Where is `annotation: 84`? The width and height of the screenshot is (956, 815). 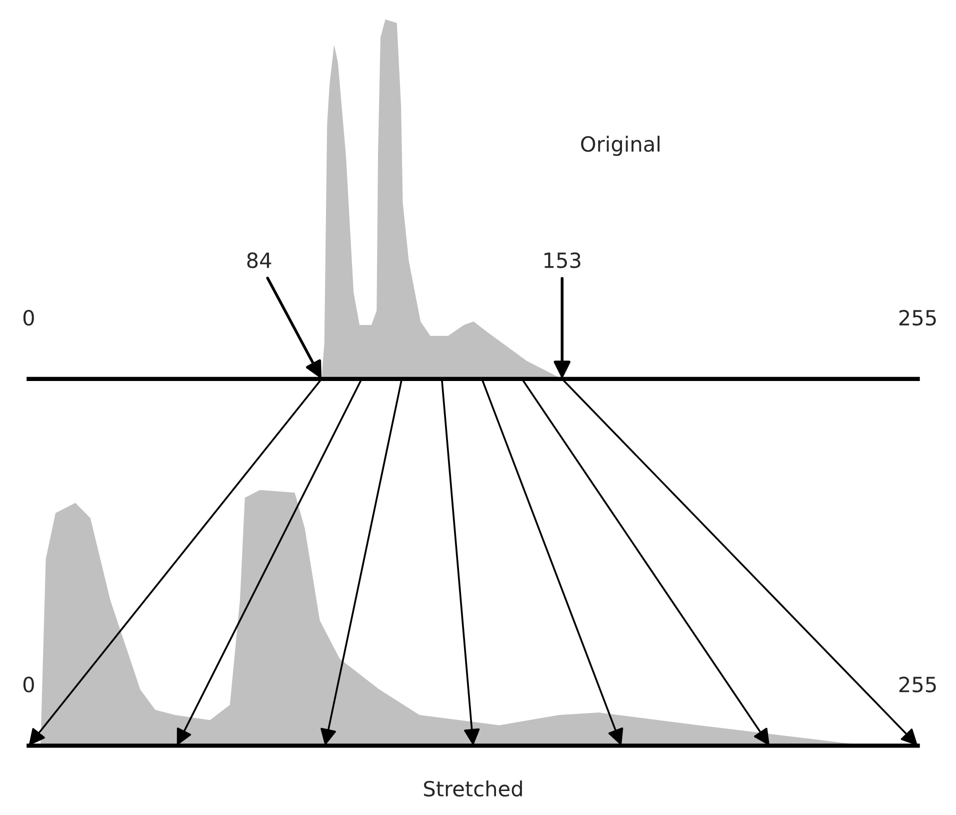 annotation: 84 is located at coordinates (259, 260).